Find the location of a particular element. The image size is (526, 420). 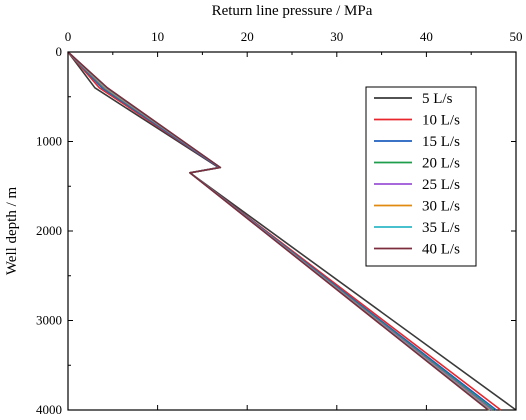

y-tick-label: 0 is located at coordinates (59, 51).